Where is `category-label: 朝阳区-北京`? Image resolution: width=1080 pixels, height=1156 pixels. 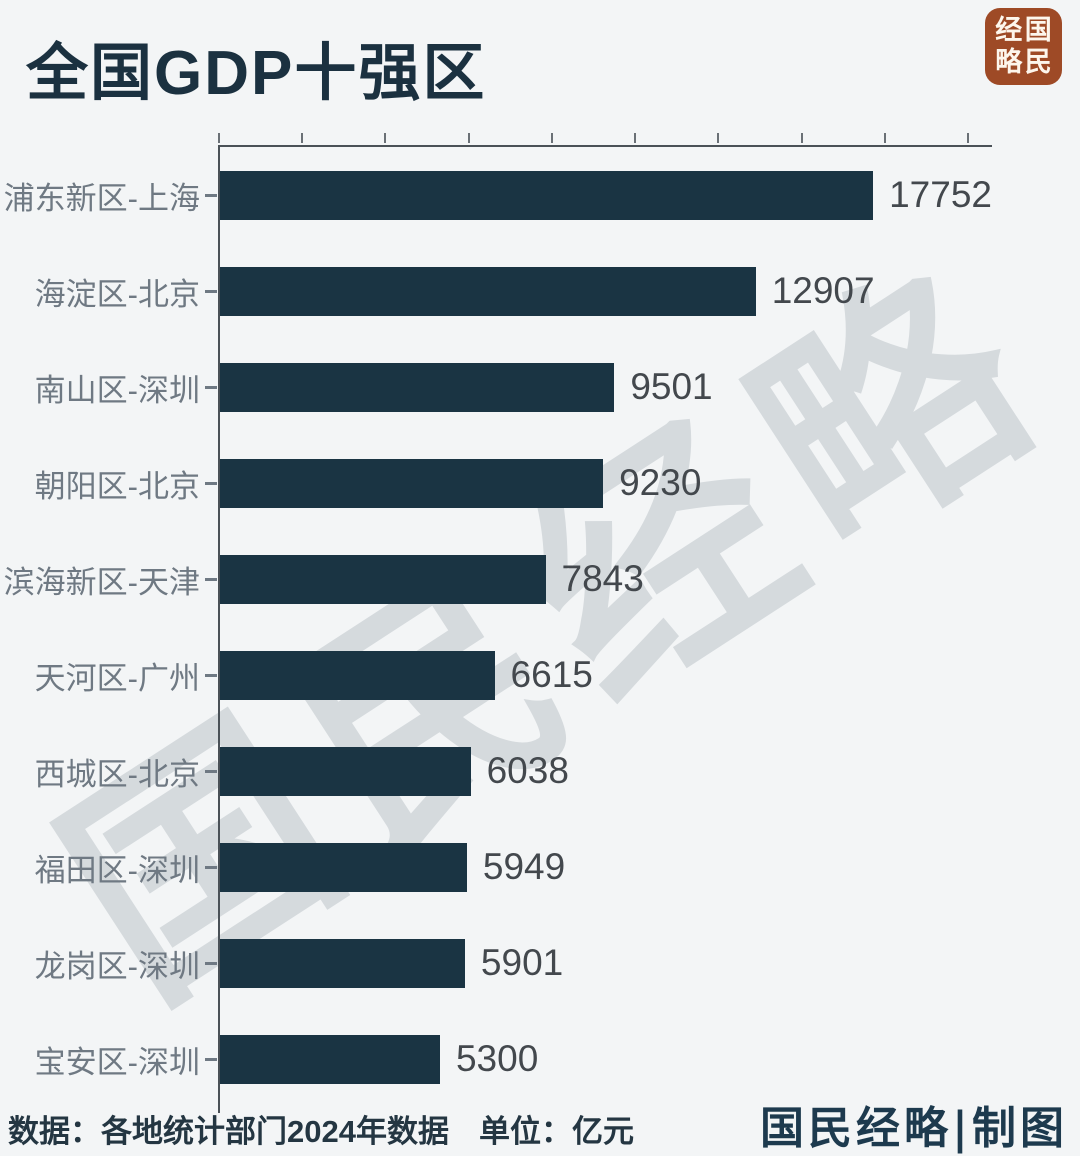 category-label: 朝阳区-北京 is located at coordinates (117, 486).